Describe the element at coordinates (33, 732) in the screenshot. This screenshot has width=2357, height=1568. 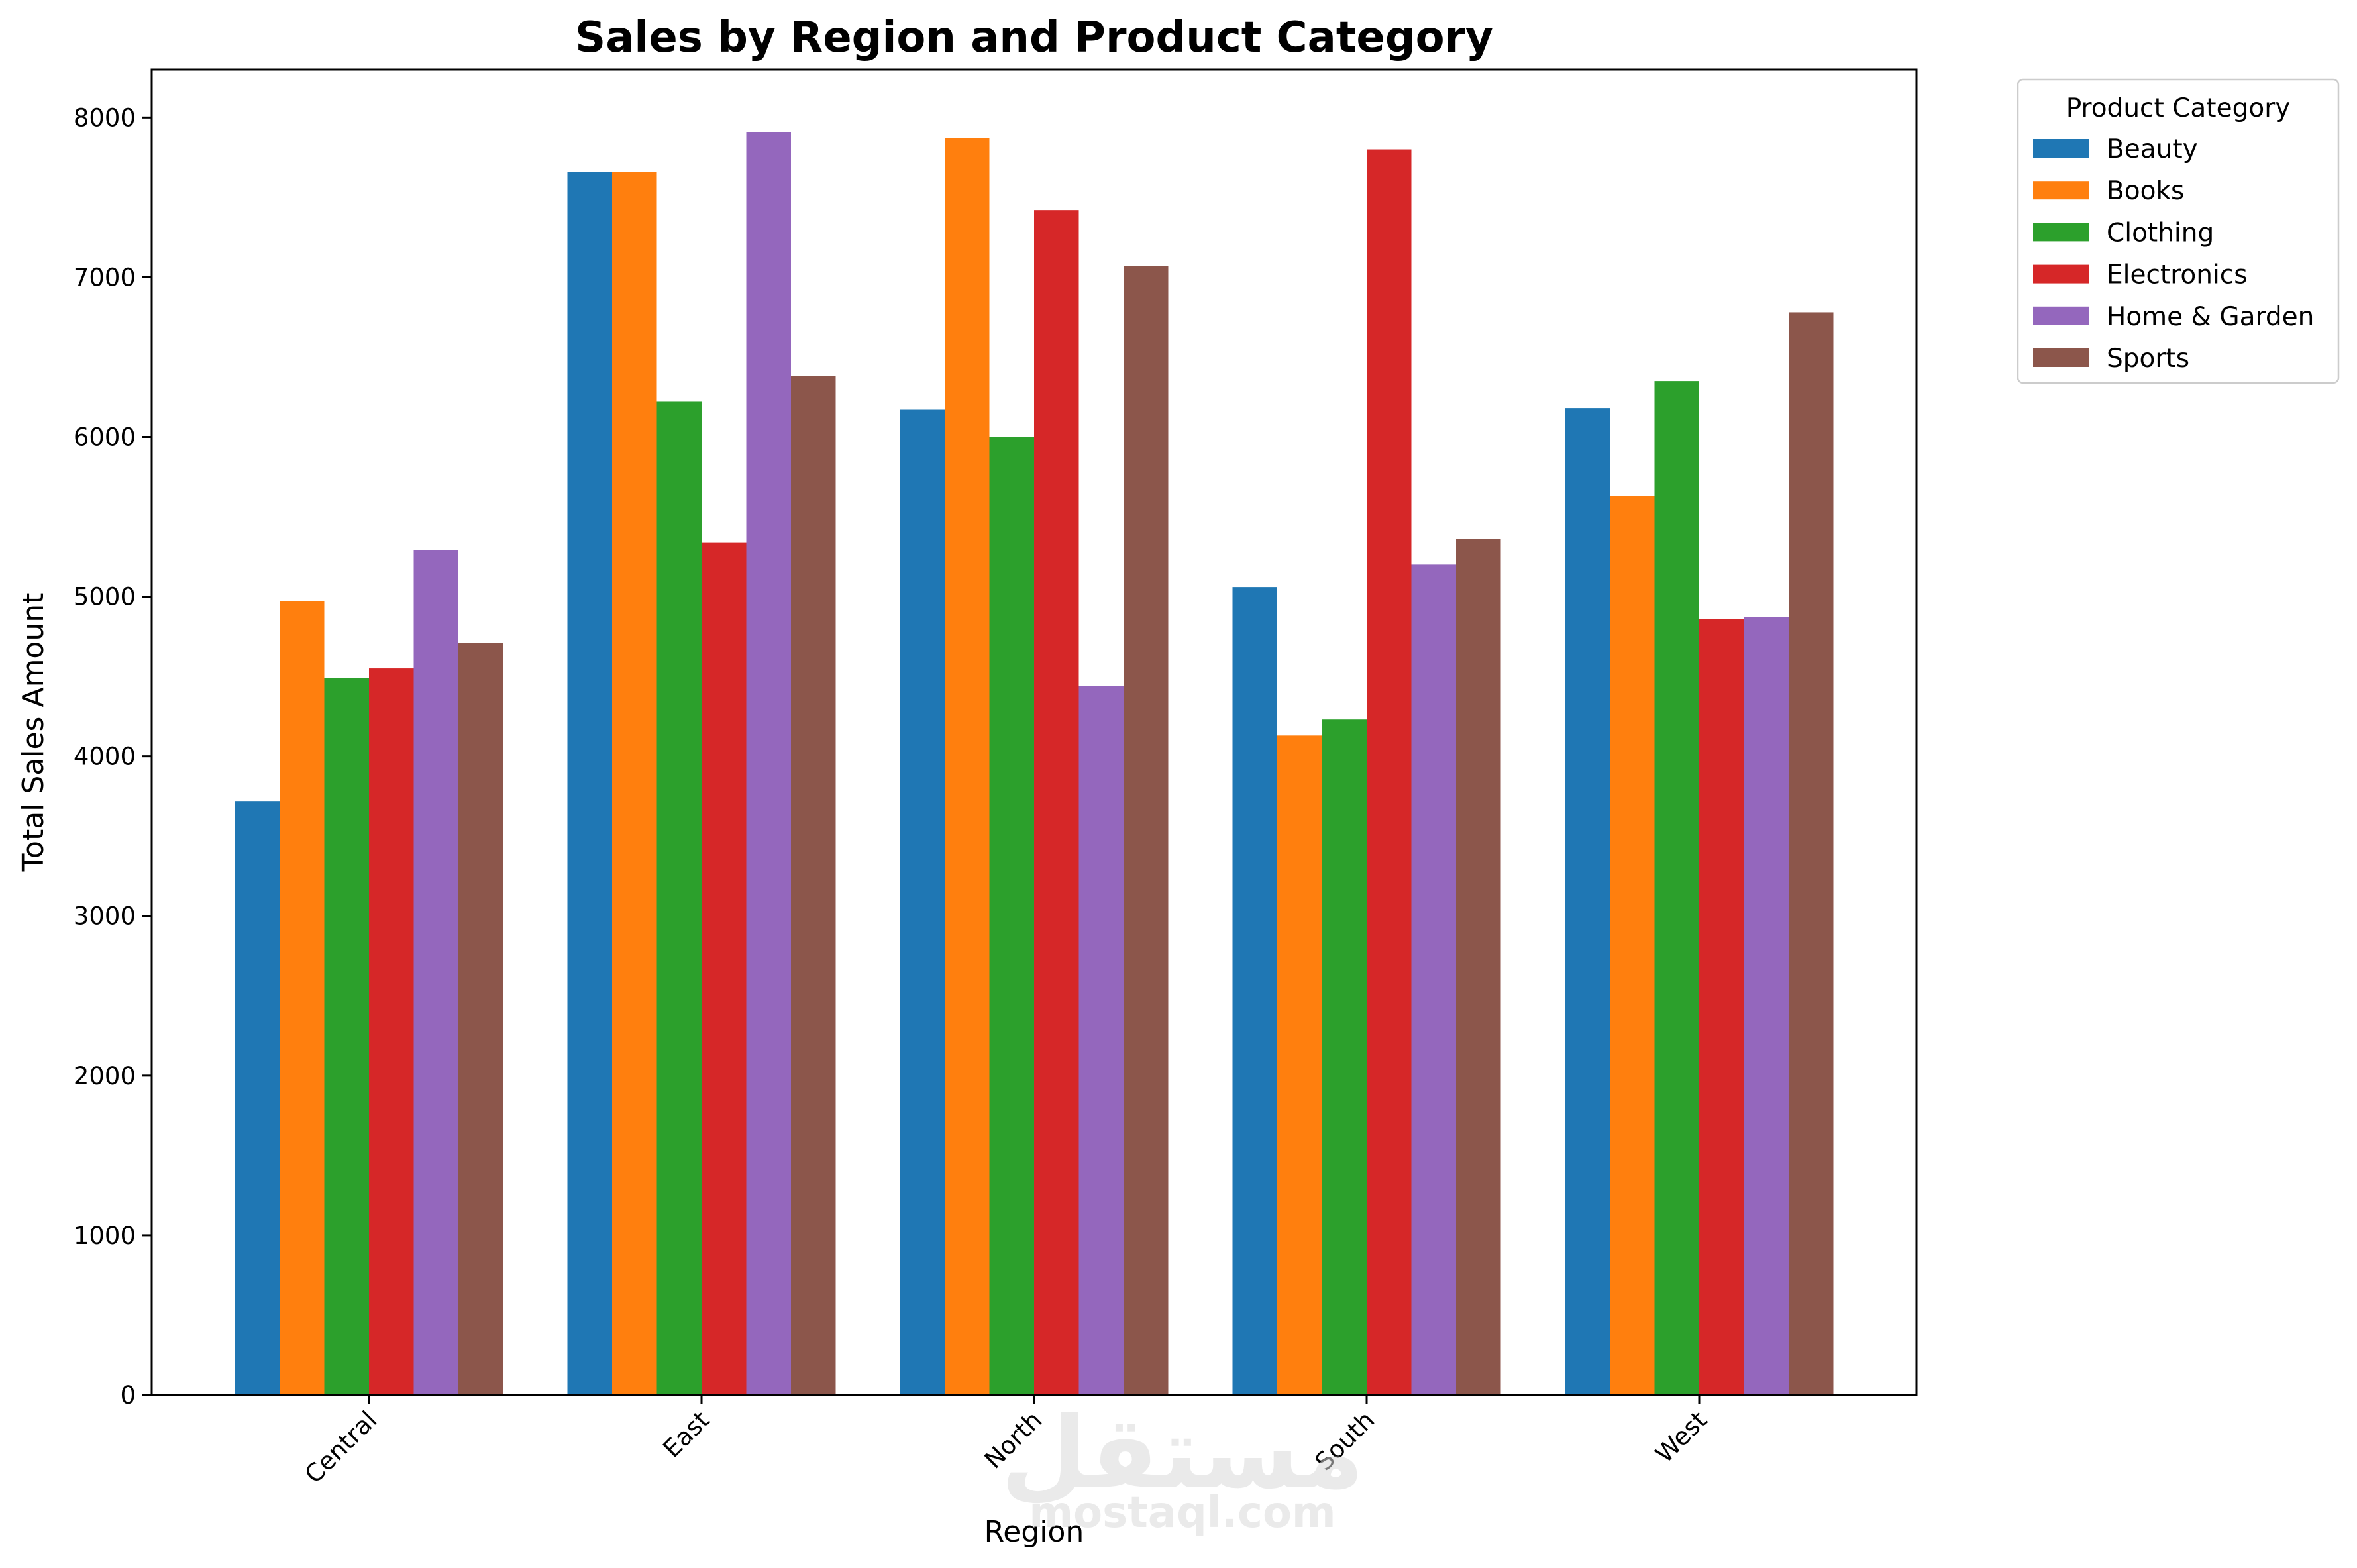
I see `y-axis-label: Total Sales Amount` at that location.